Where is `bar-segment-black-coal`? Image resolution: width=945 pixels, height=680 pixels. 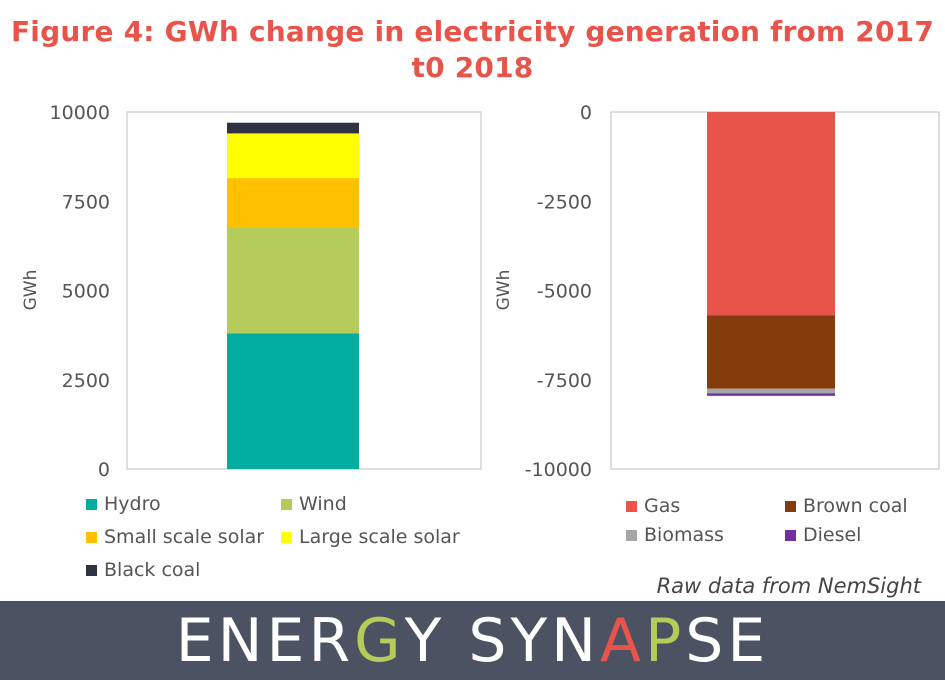
bar-segment-black-coal is located at coordinates (293, 128).